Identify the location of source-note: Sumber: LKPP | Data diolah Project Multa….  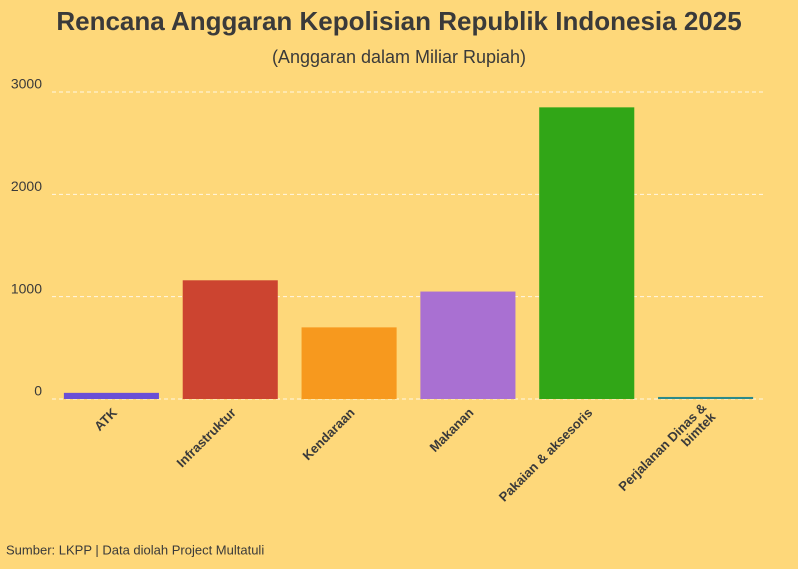
(135, 549).